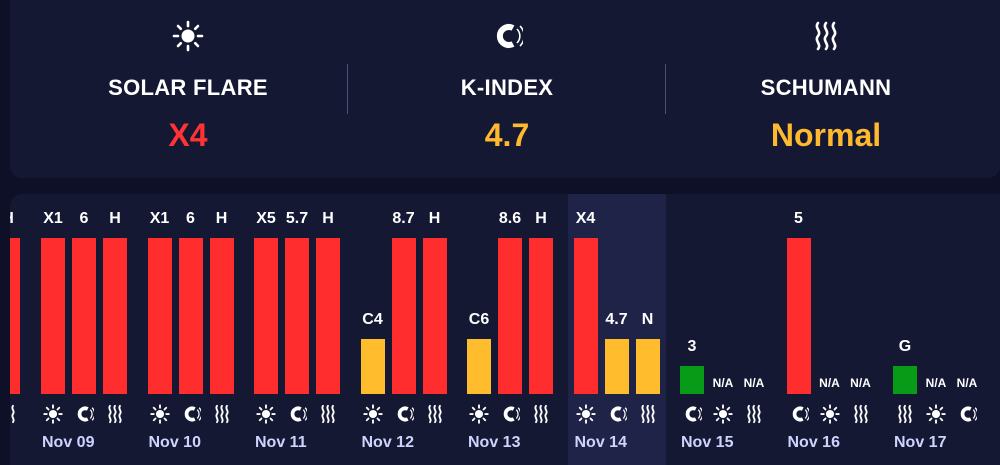 This screenshot has height=465, width=1000. What do you see at coordinates (174, 442) in the screenshot?
I see `date-label: Nov 10` at bounding box center [174, 442].